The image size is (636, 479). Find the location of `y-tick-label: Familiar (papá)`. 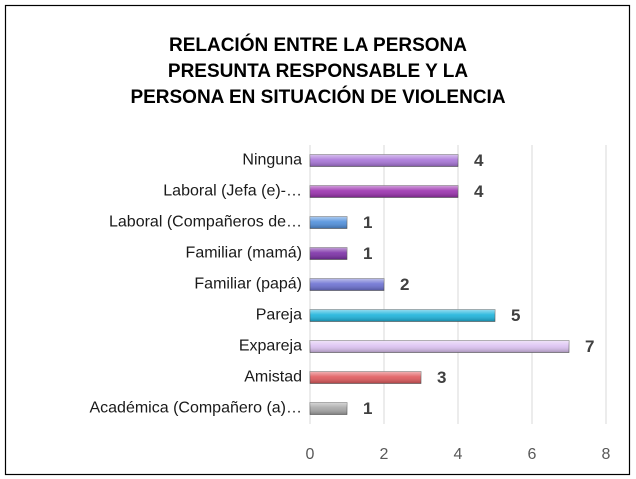

y-tick-label: Familiar (papá) is located at coordinates (248, 284).